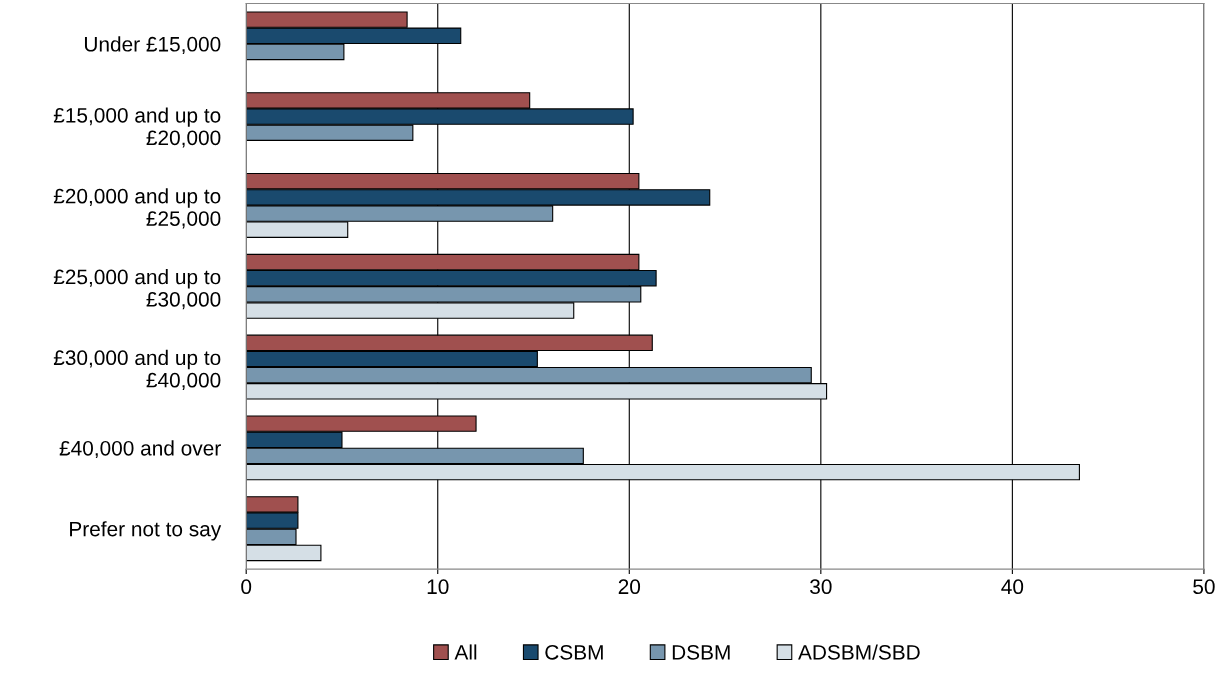 Image resolution: width=1231 pixels, height=694 pixels. I want to click on y-tick-label: £30,000 and up to £40,000, so click(137, 370).